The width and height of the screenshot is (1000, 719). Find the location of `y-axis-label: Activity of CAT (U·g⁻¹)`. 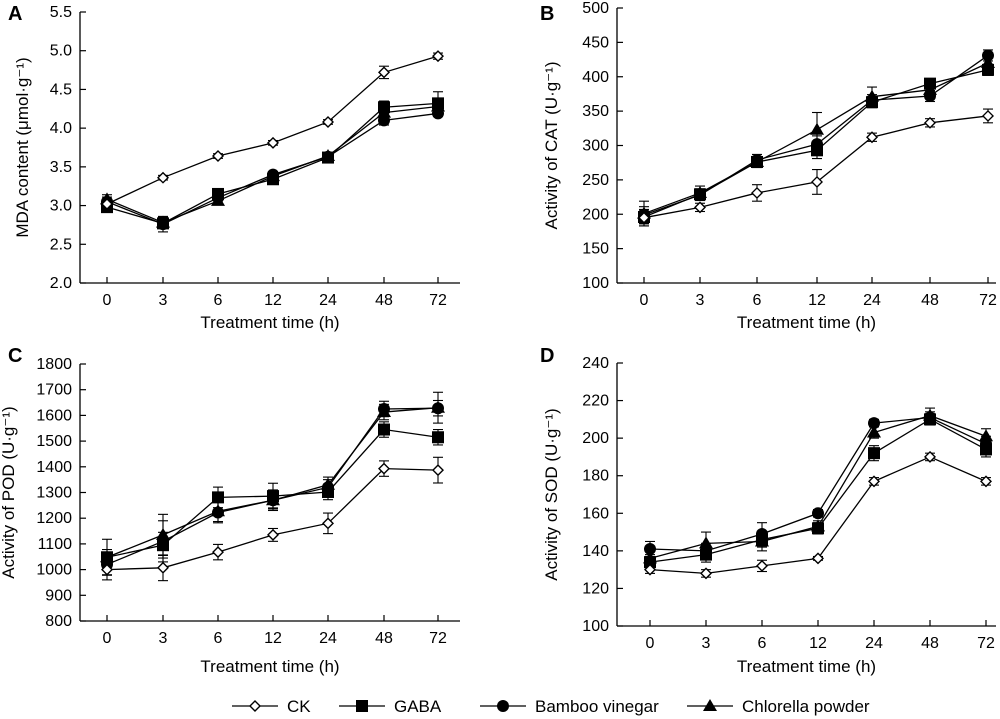

y-axis-label: Activity of CAT (U·g⁻¹) is located at coordinates (551, 146).